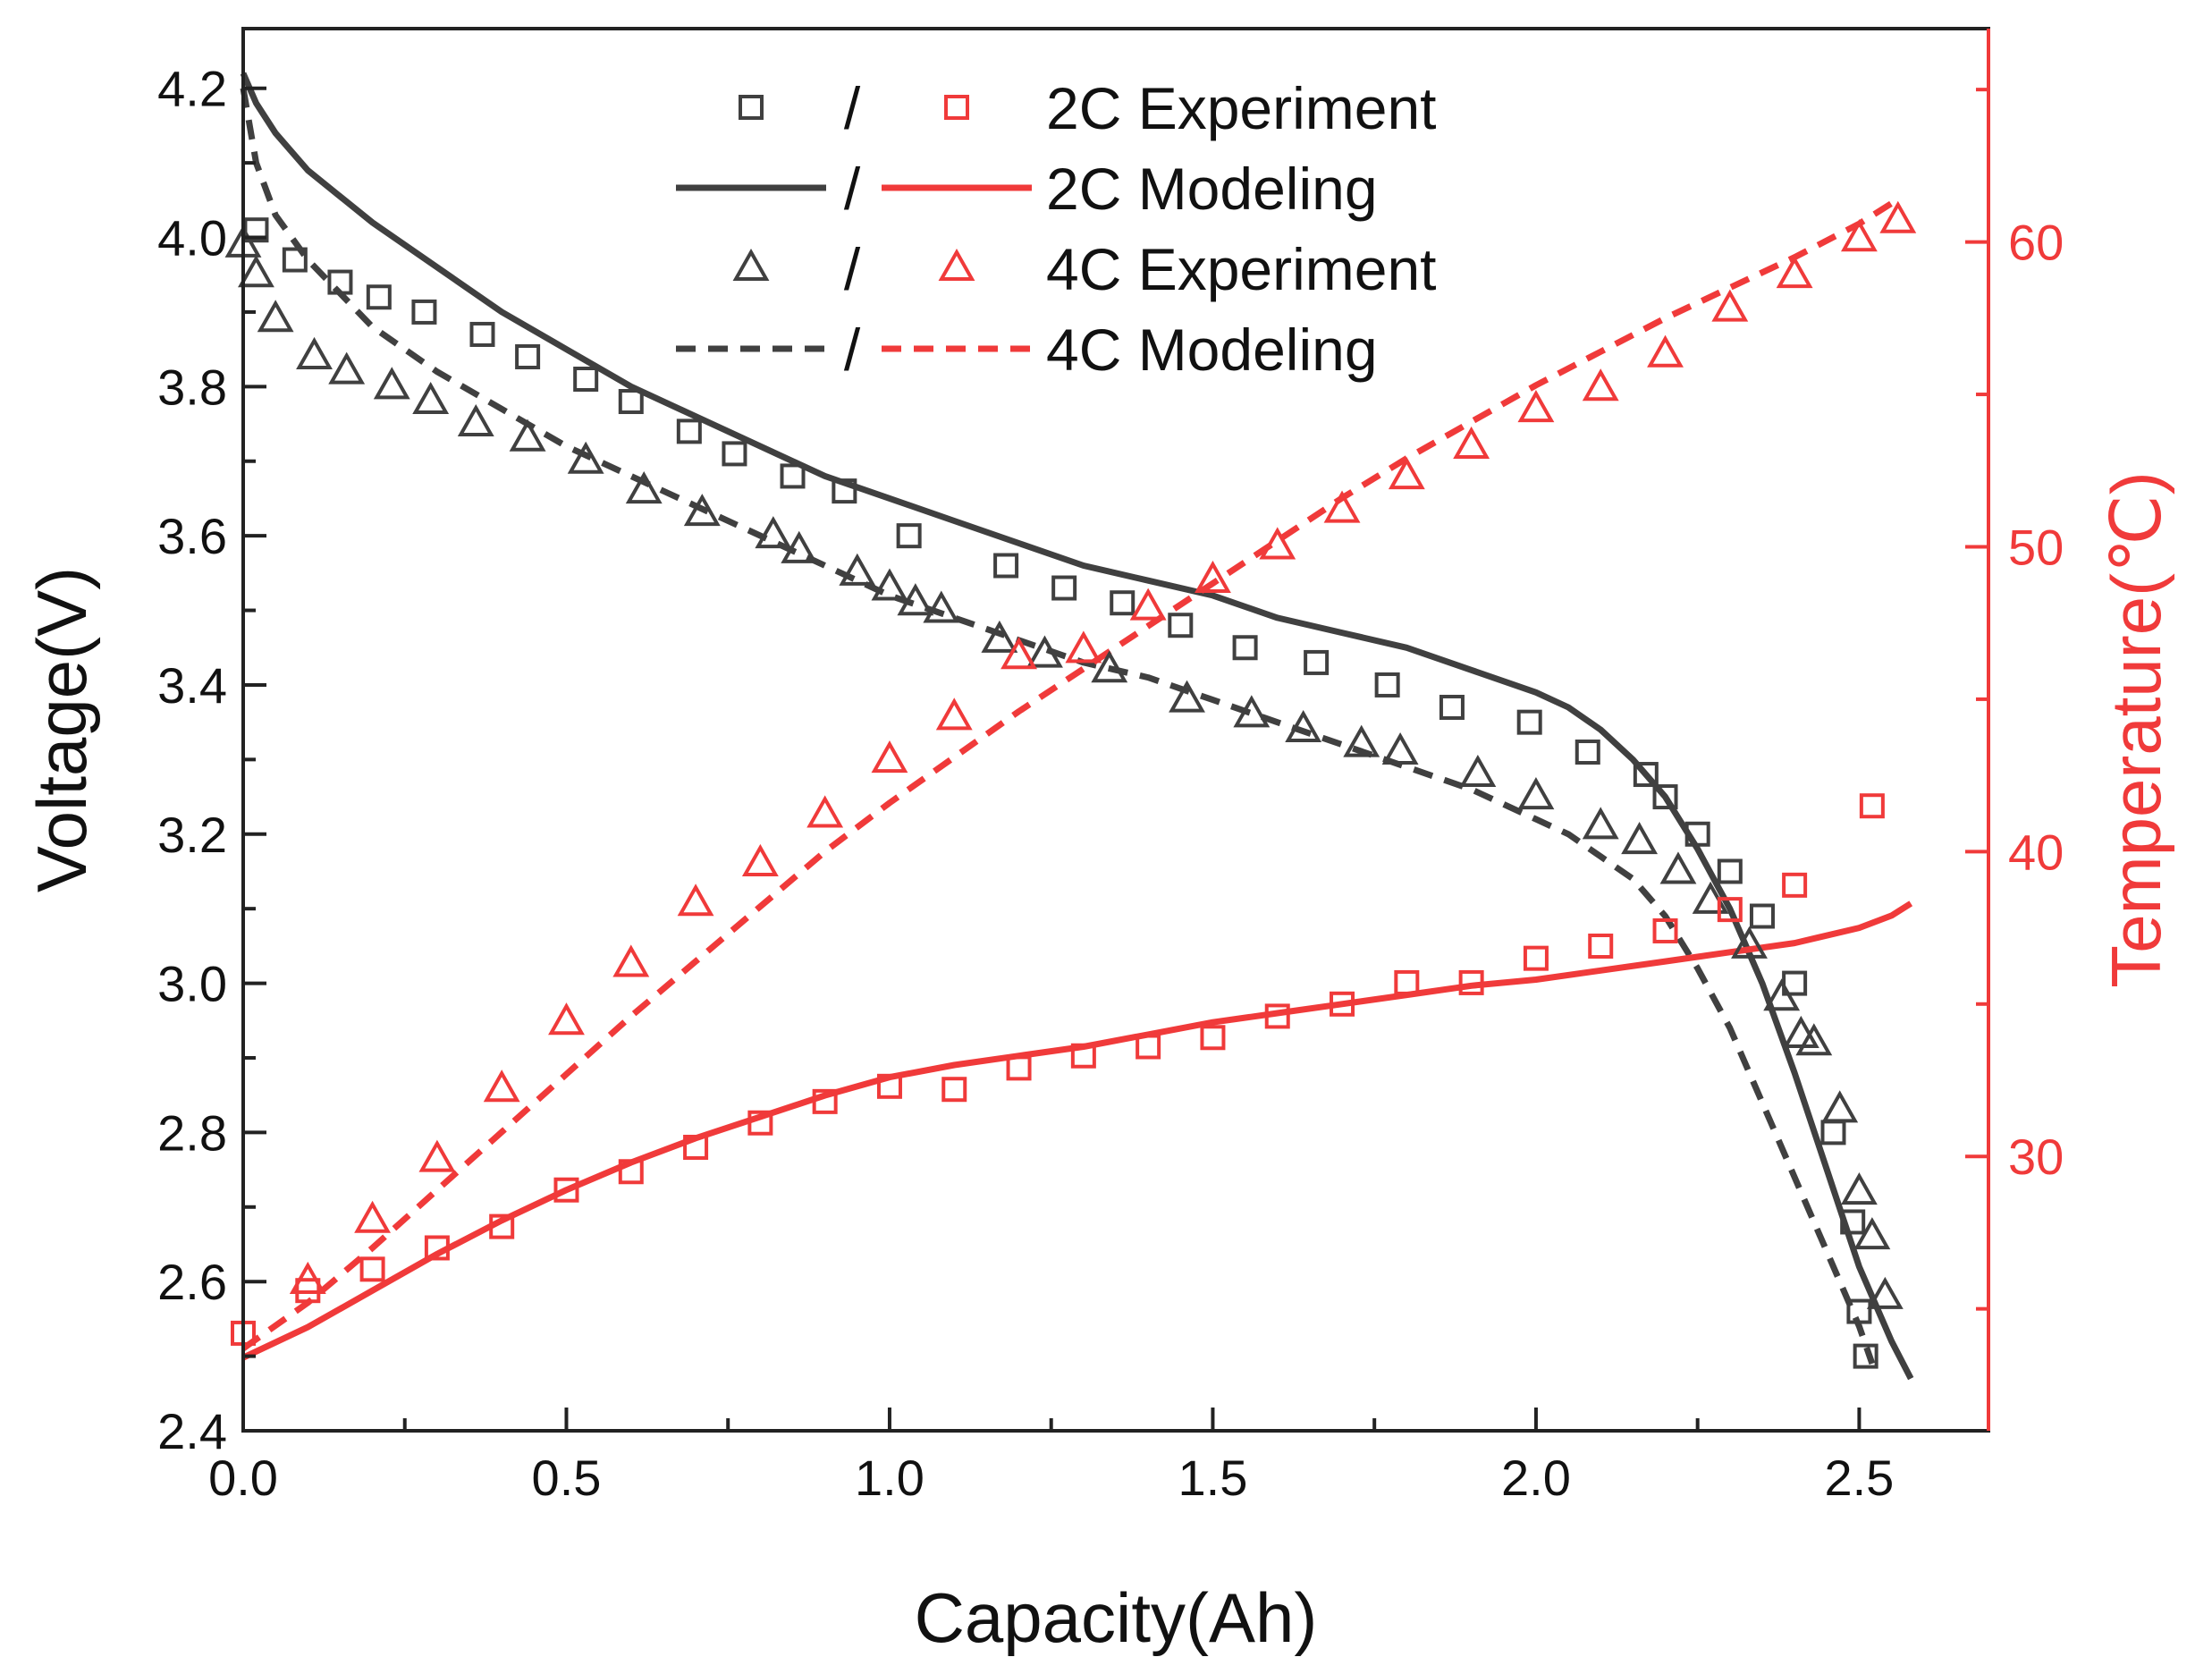  I want to click on y-left-tick-label: 4.0, so click(192, 238).